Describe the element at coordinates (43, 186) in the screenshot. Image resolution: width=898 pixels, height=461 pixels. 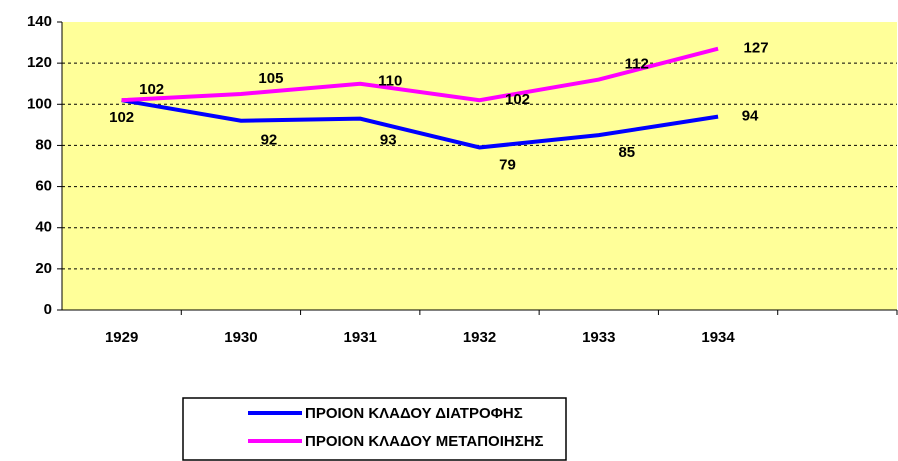
I see `y-tick-label: 60` at that location.